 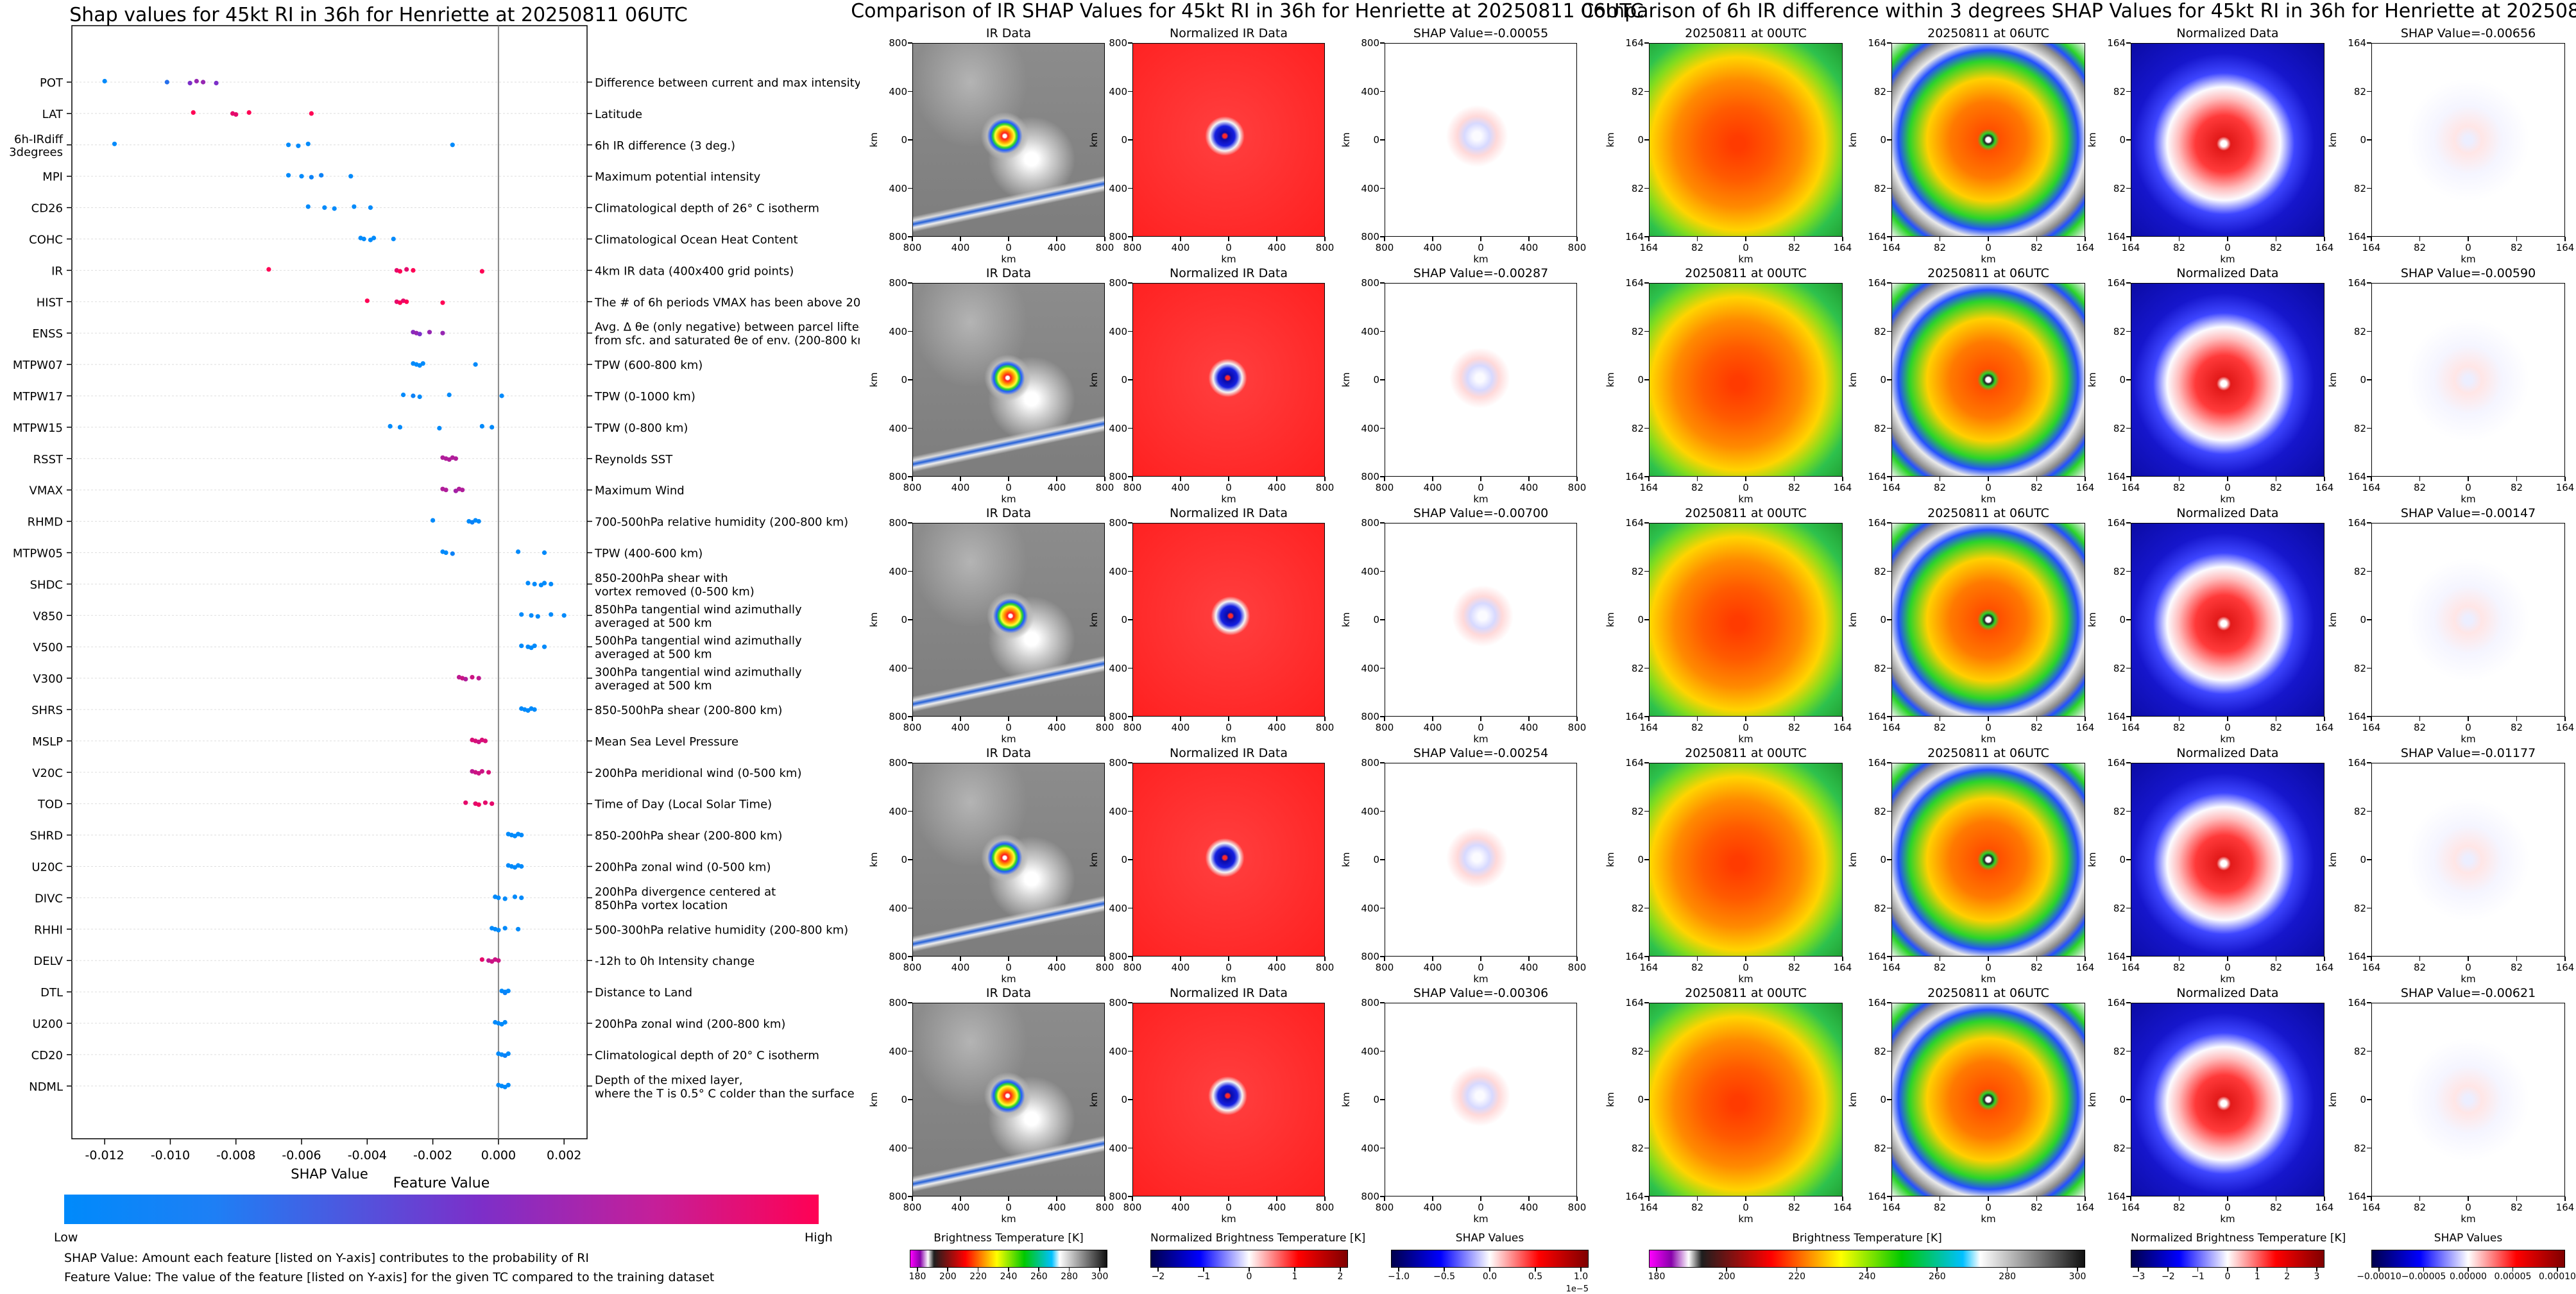 I want to click on panel-title: 20250811 at 00UTC, so click(x=1746, y=753).